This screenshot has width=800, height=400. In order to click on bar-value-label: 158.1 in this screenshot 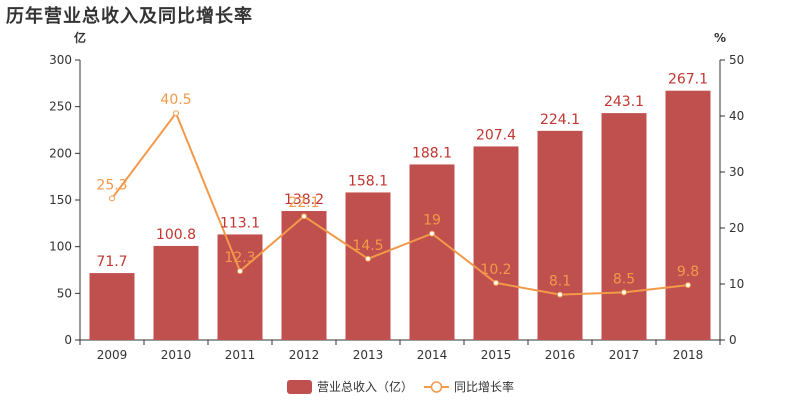, I will do `click(368, 181)`.